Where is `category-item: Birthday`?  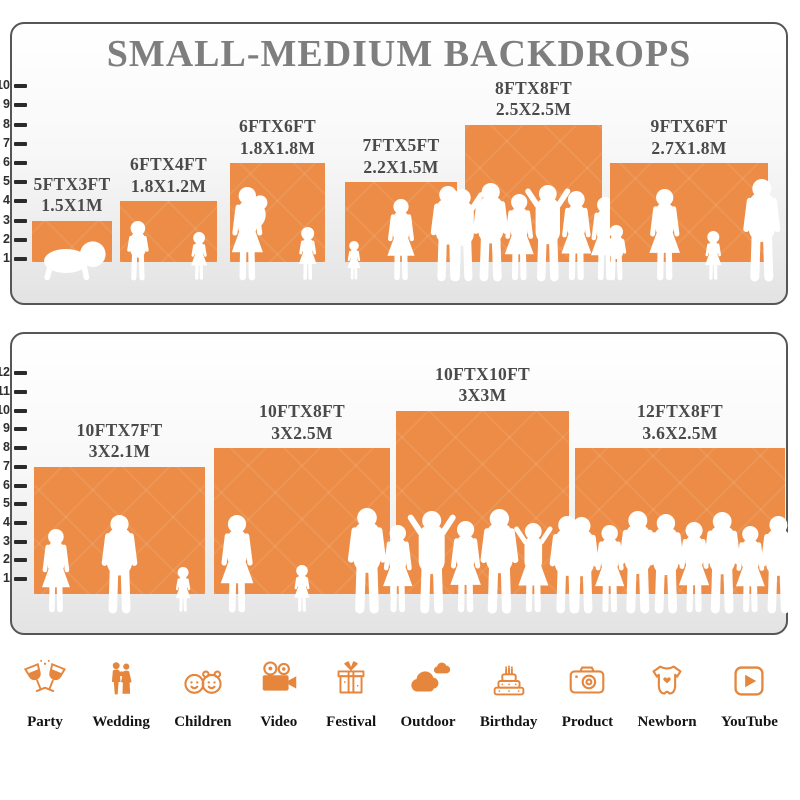
category-item: Birthday is located at coordinates (508, 694).